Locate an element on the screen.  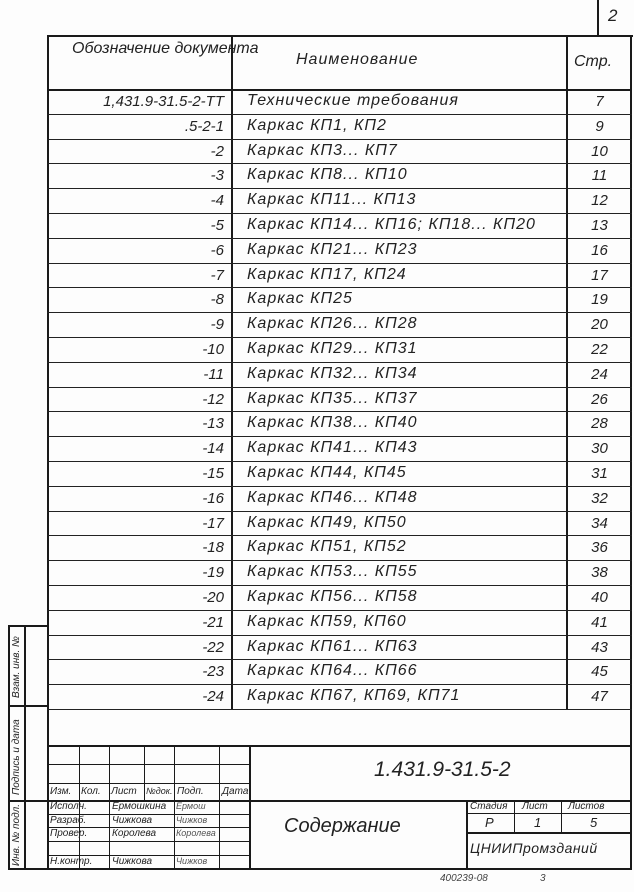
row-page: 41 is located at coordinates (599, 622).